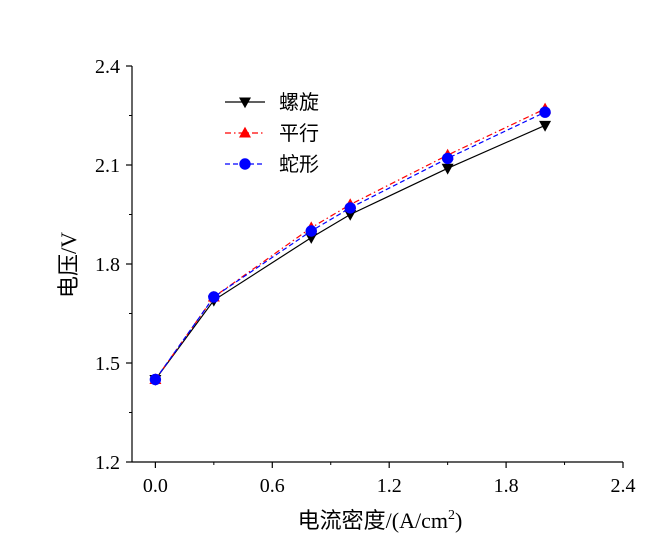 The image size is (650, 558). What do you see at coordinates (107, 166) in the screenshot?
I see `y-tick-label: 2.1` at bounding box center [107, 166].